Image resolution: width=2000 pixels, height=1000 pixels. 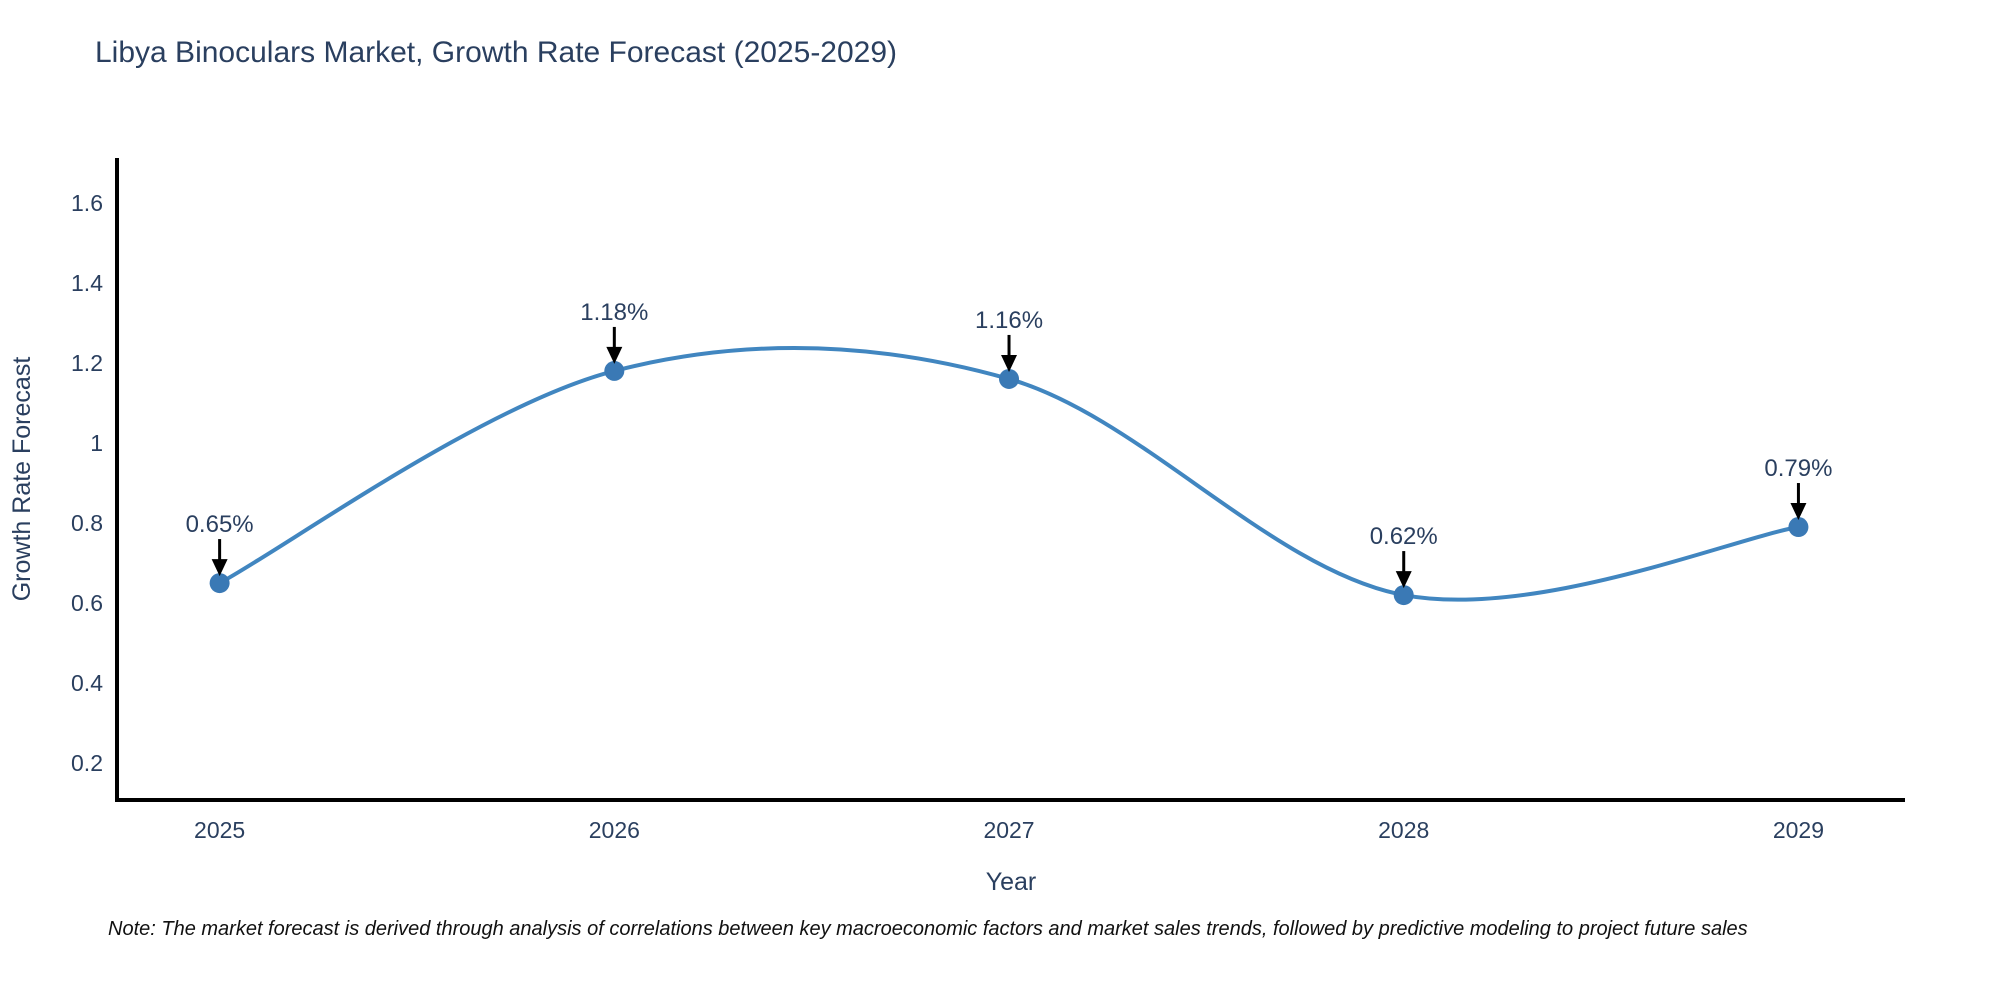 What do you see at coordinates (614, 312) in the screenshot?
I see `annotation-label: 1.18%` at bounding box center [614, 312].